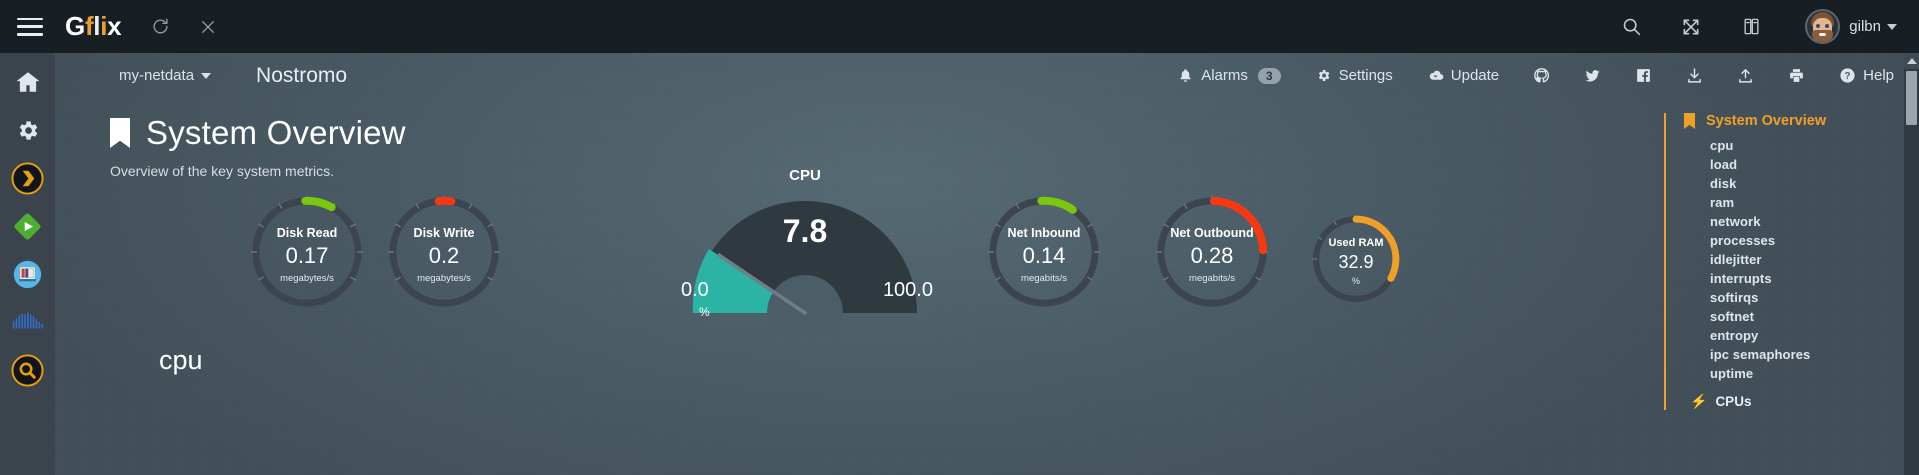 This screenshot has width=1919, height=475. Describe the element at coordinates (28, 82) in the screenshot. I see `rail-item-home` at that location.